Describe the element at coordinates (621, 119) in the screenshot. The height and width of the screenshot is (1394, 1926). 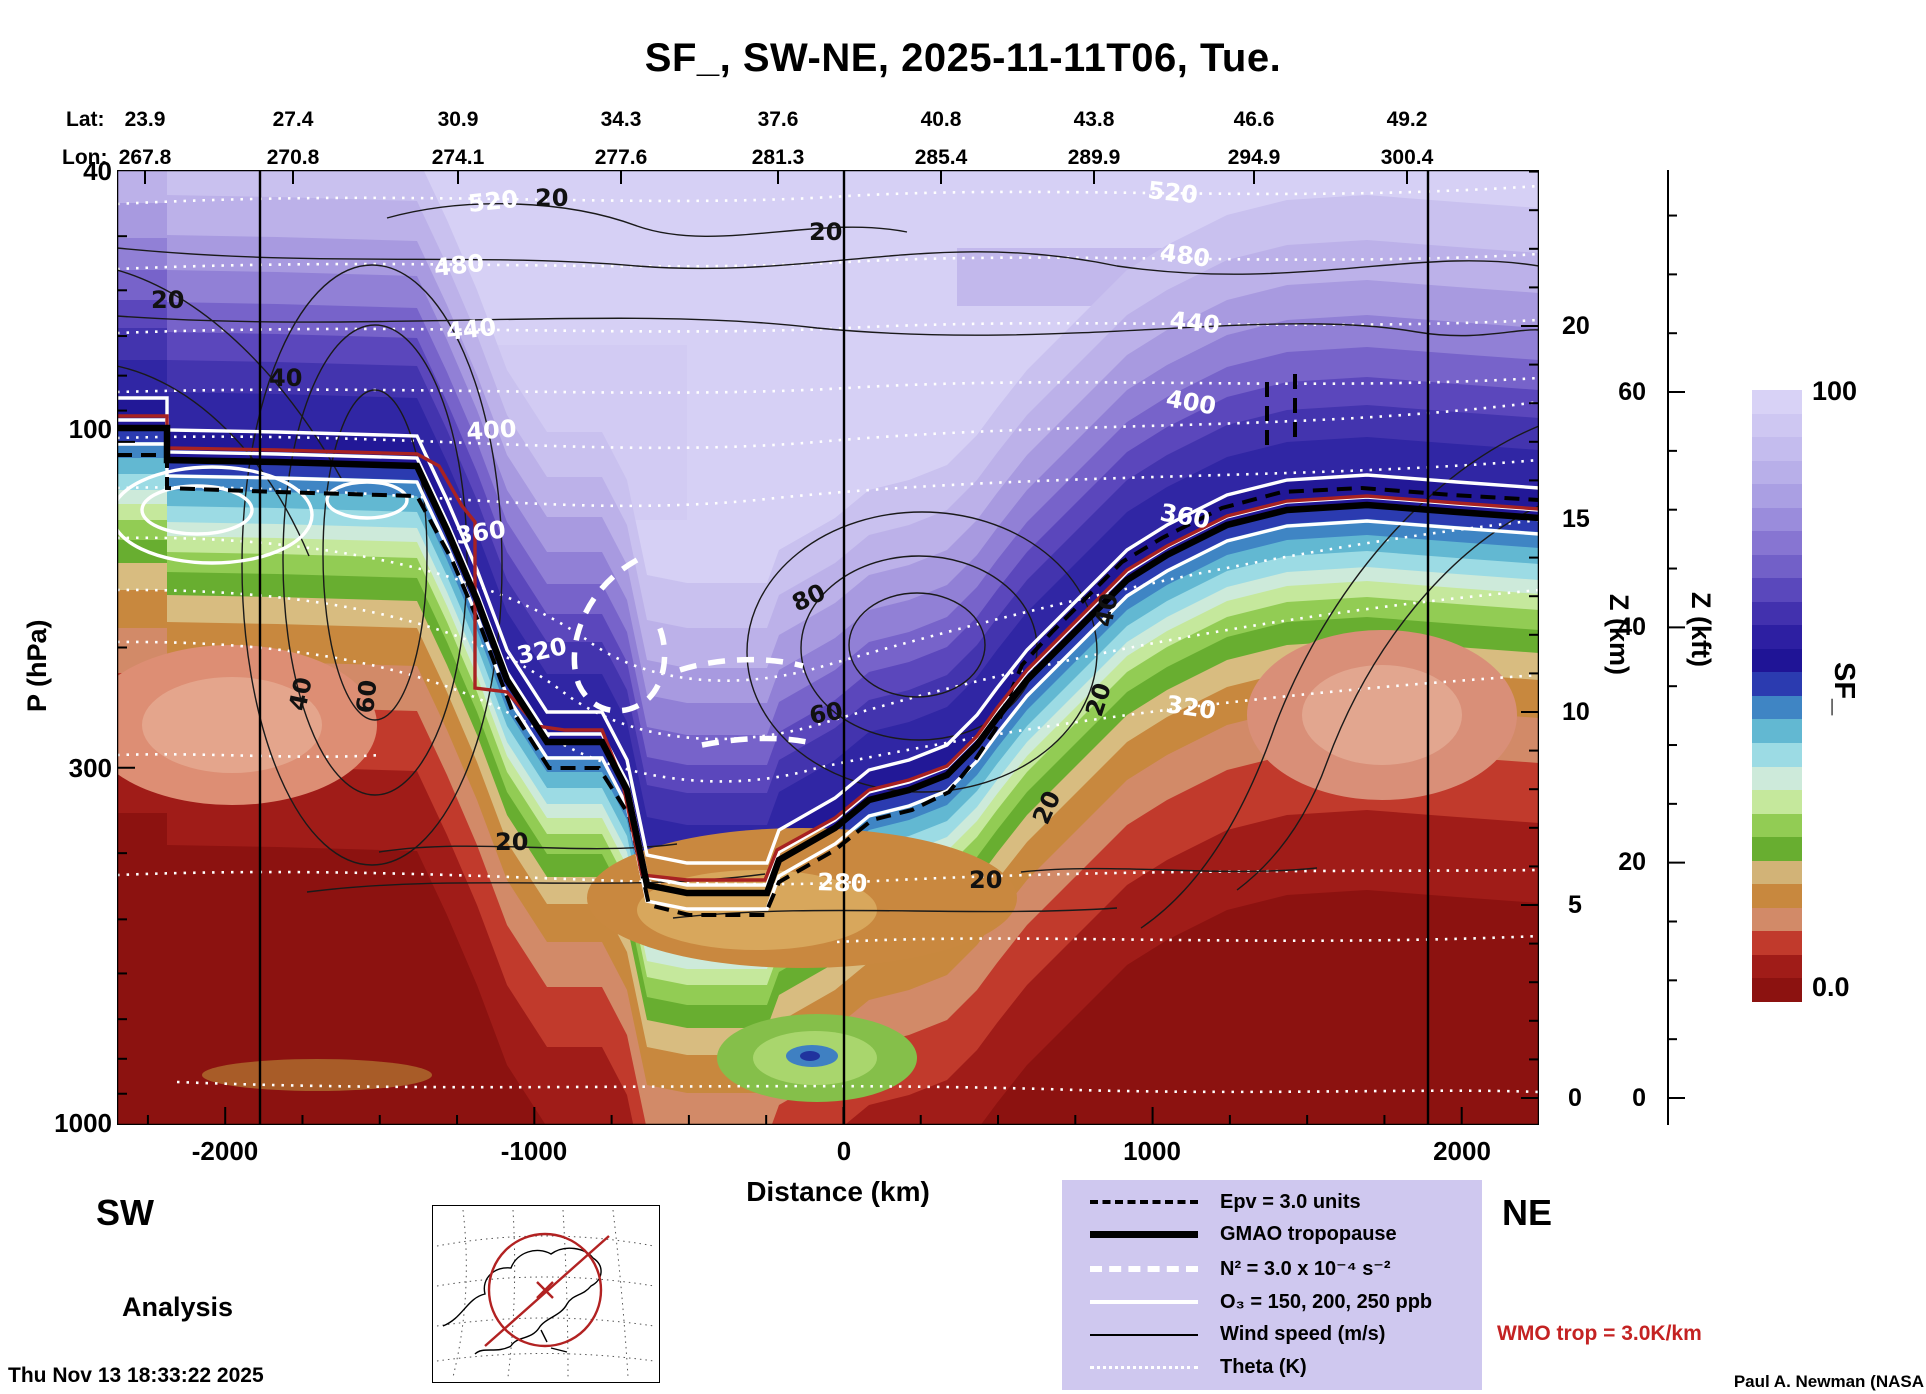
I see `lat-value: 34.3` at that location.